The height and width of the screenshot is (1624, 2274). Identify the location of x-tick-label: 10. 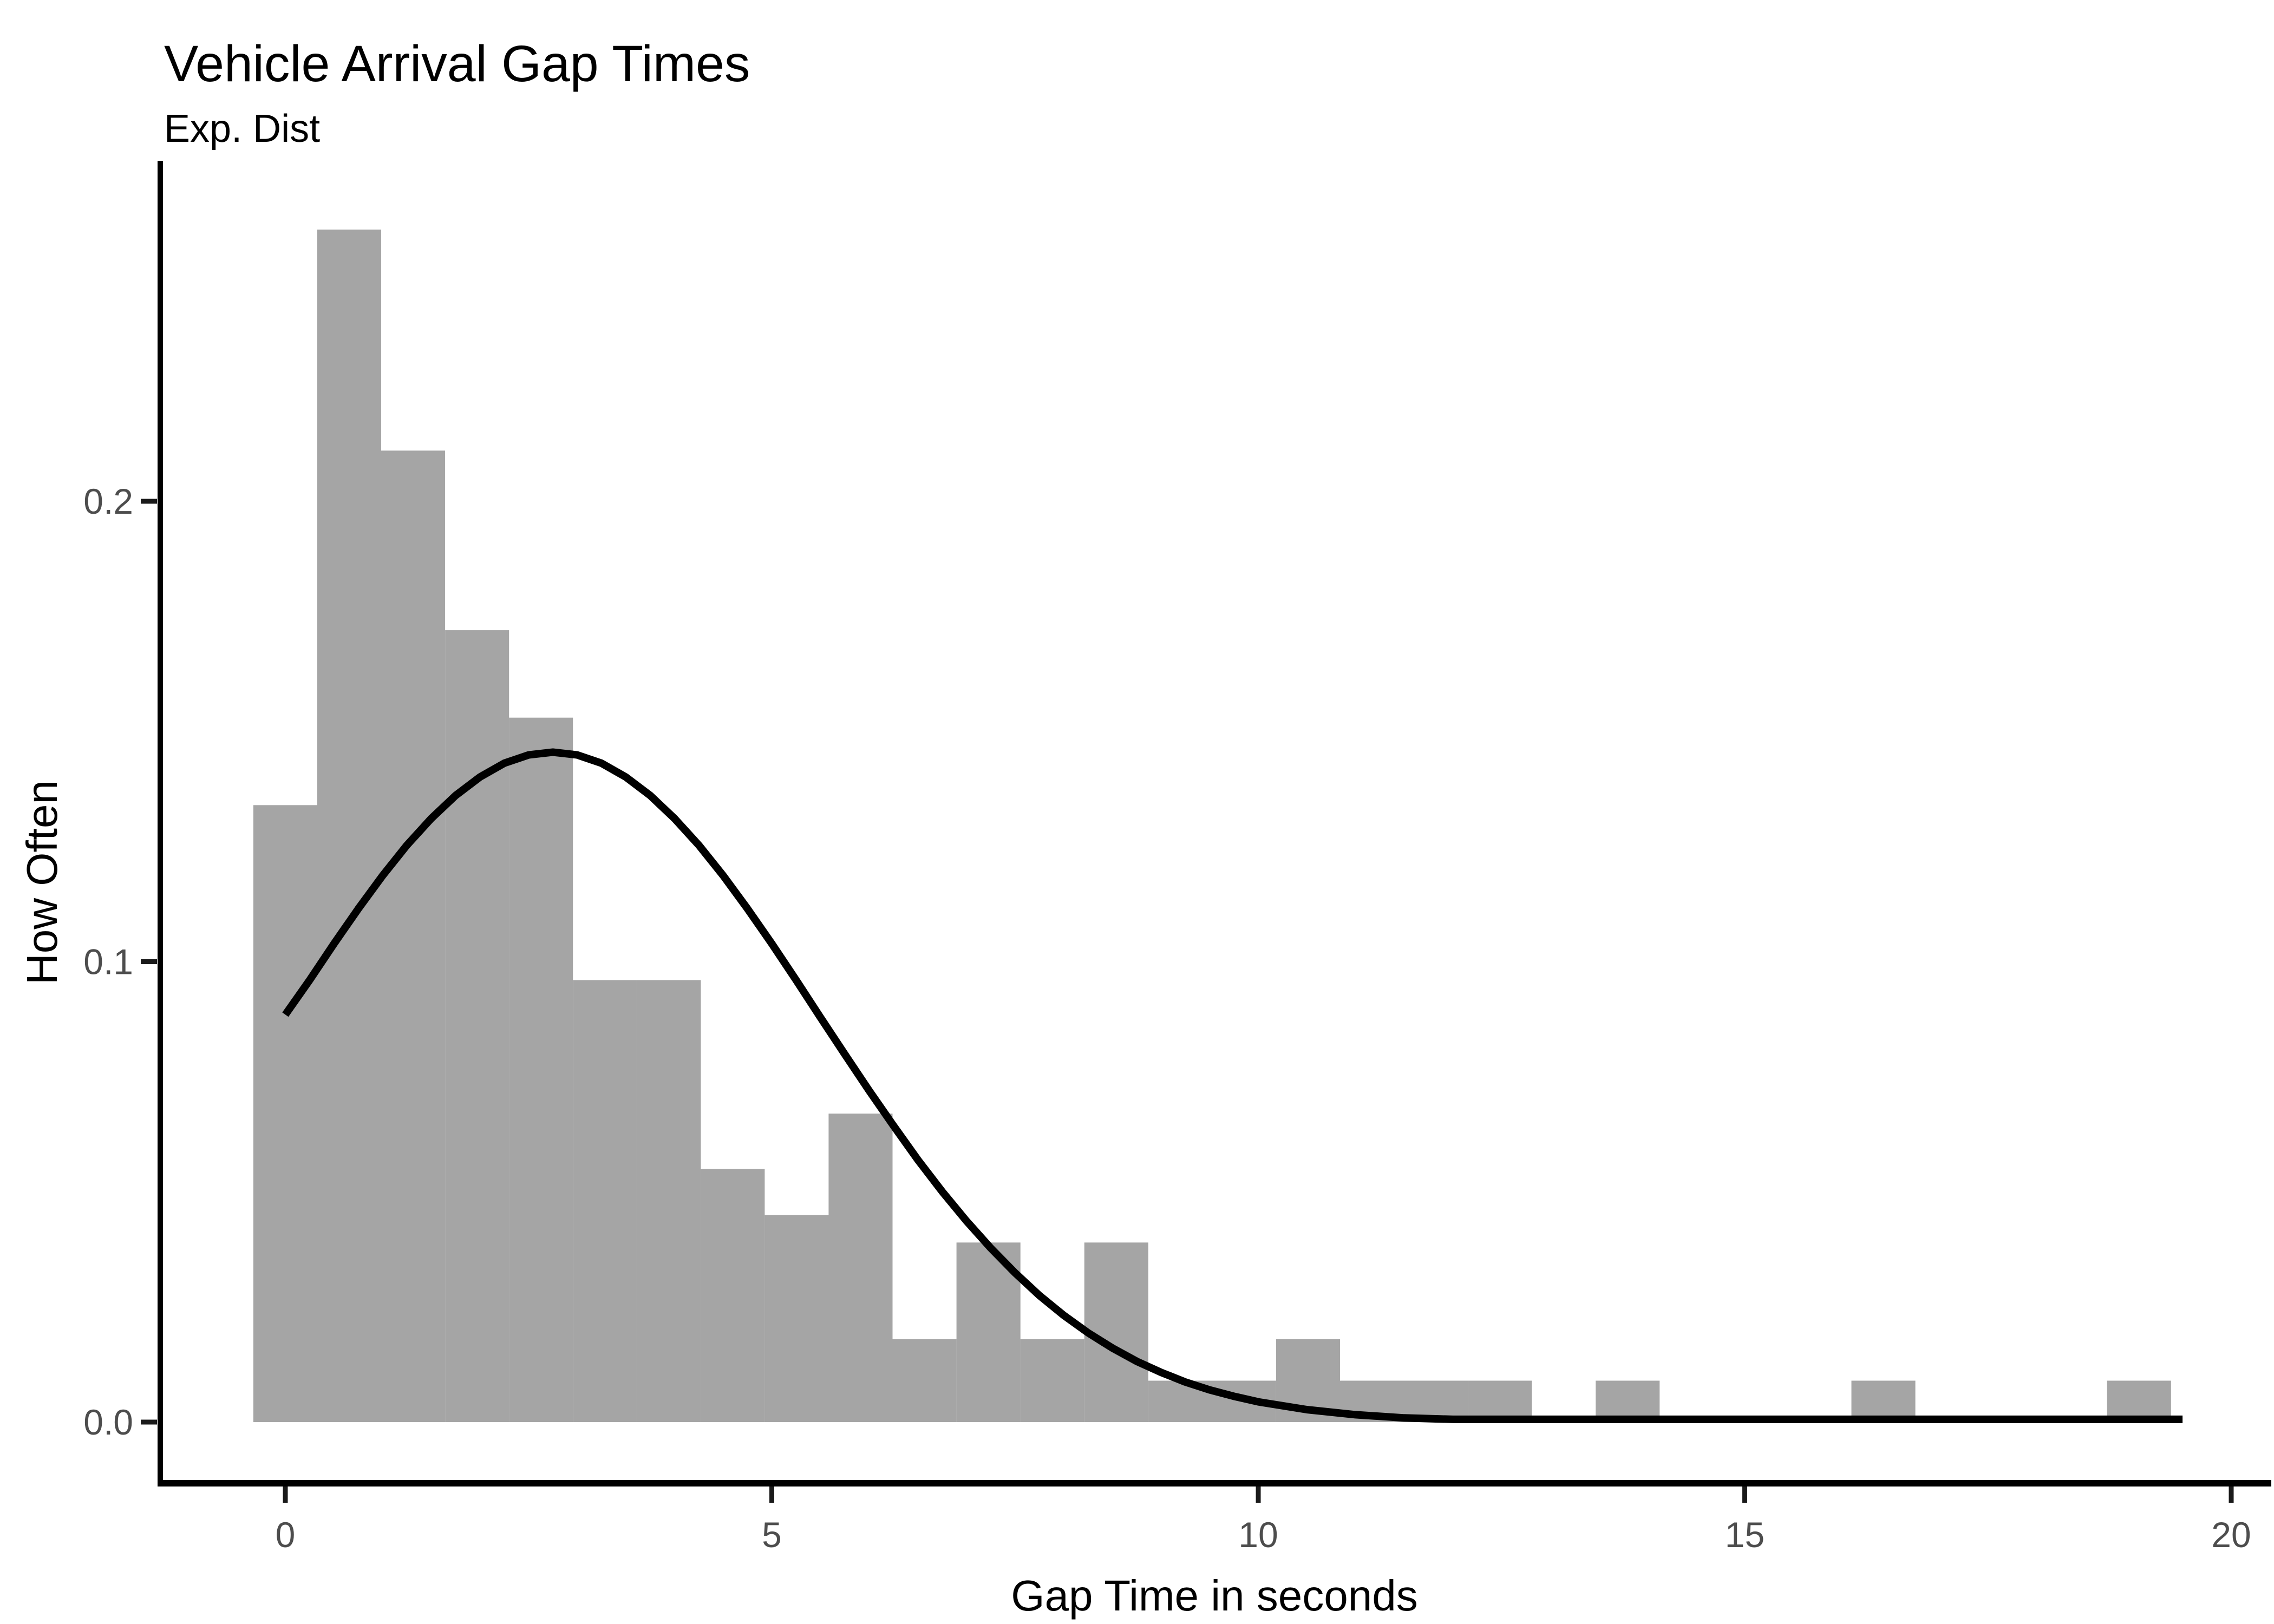
(1258, 1535).